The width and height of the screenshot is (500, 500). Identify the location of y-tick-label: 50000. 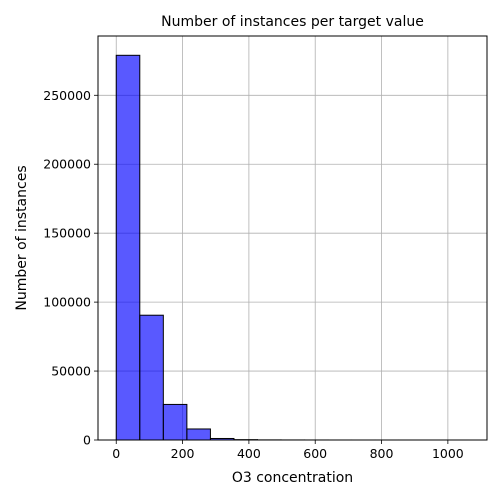
(71, 371).